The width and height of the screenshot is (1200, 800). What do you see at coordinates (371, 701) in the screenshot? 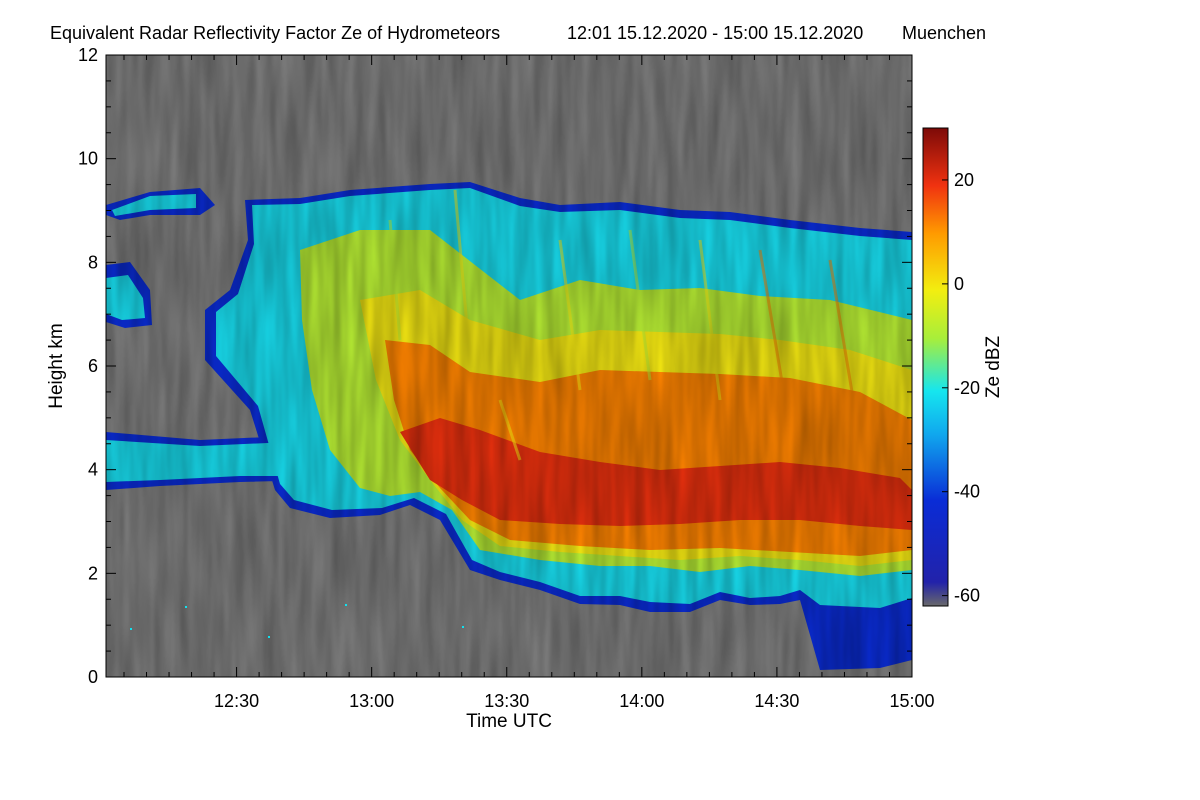
I see `x-tick-label: 13:00` at bounding box center [371, 701].